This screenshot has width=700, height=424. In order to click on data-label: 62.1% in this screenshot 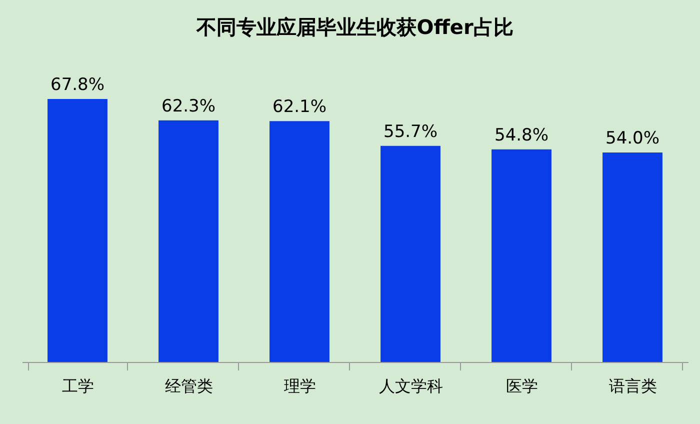, I will do `click(299, 107)`.